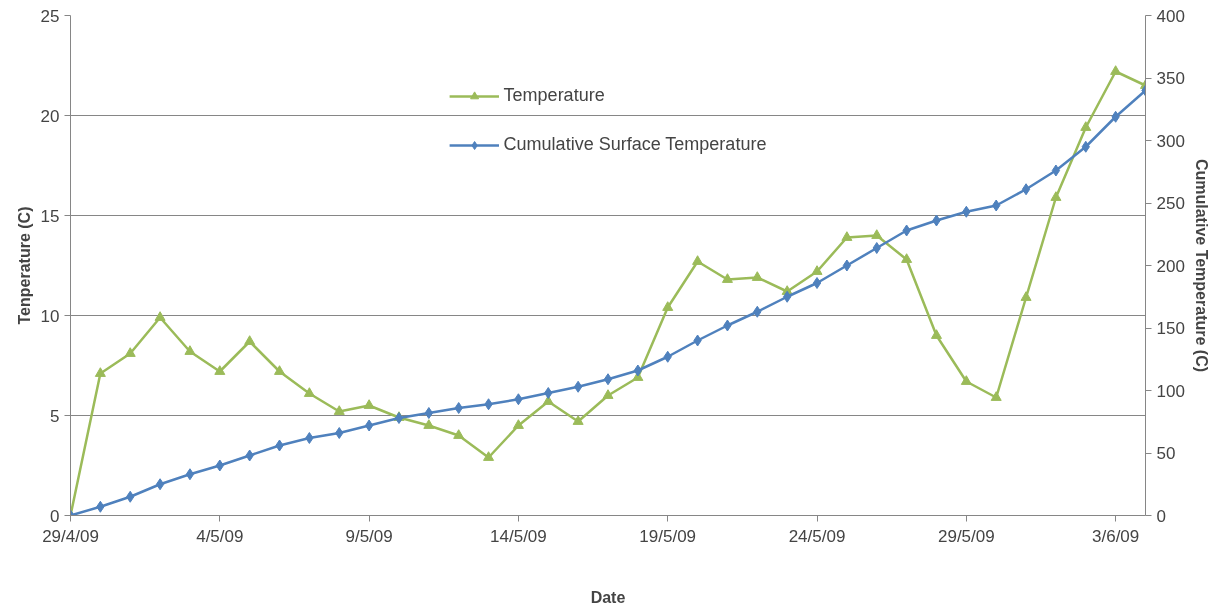 This screenshot has width=1230, height=613. Describe the element at coordinates (220, 536) in the screenshot. I see `x-tick-label: 4/5/09` at that location.